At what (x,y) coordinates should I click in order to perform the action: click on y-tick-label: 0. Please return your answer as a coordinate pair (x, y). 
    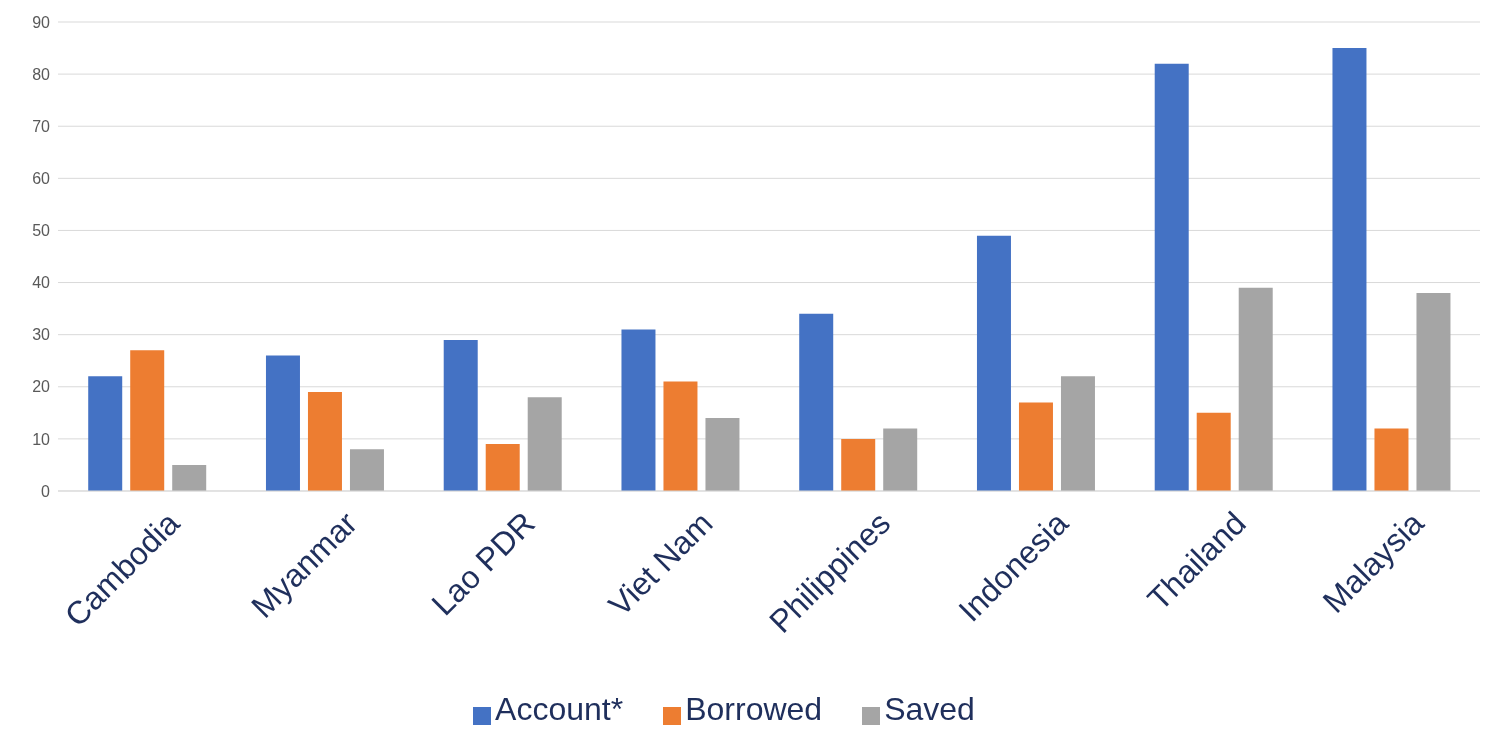
    Looking at the image, I should click on (46, 491).